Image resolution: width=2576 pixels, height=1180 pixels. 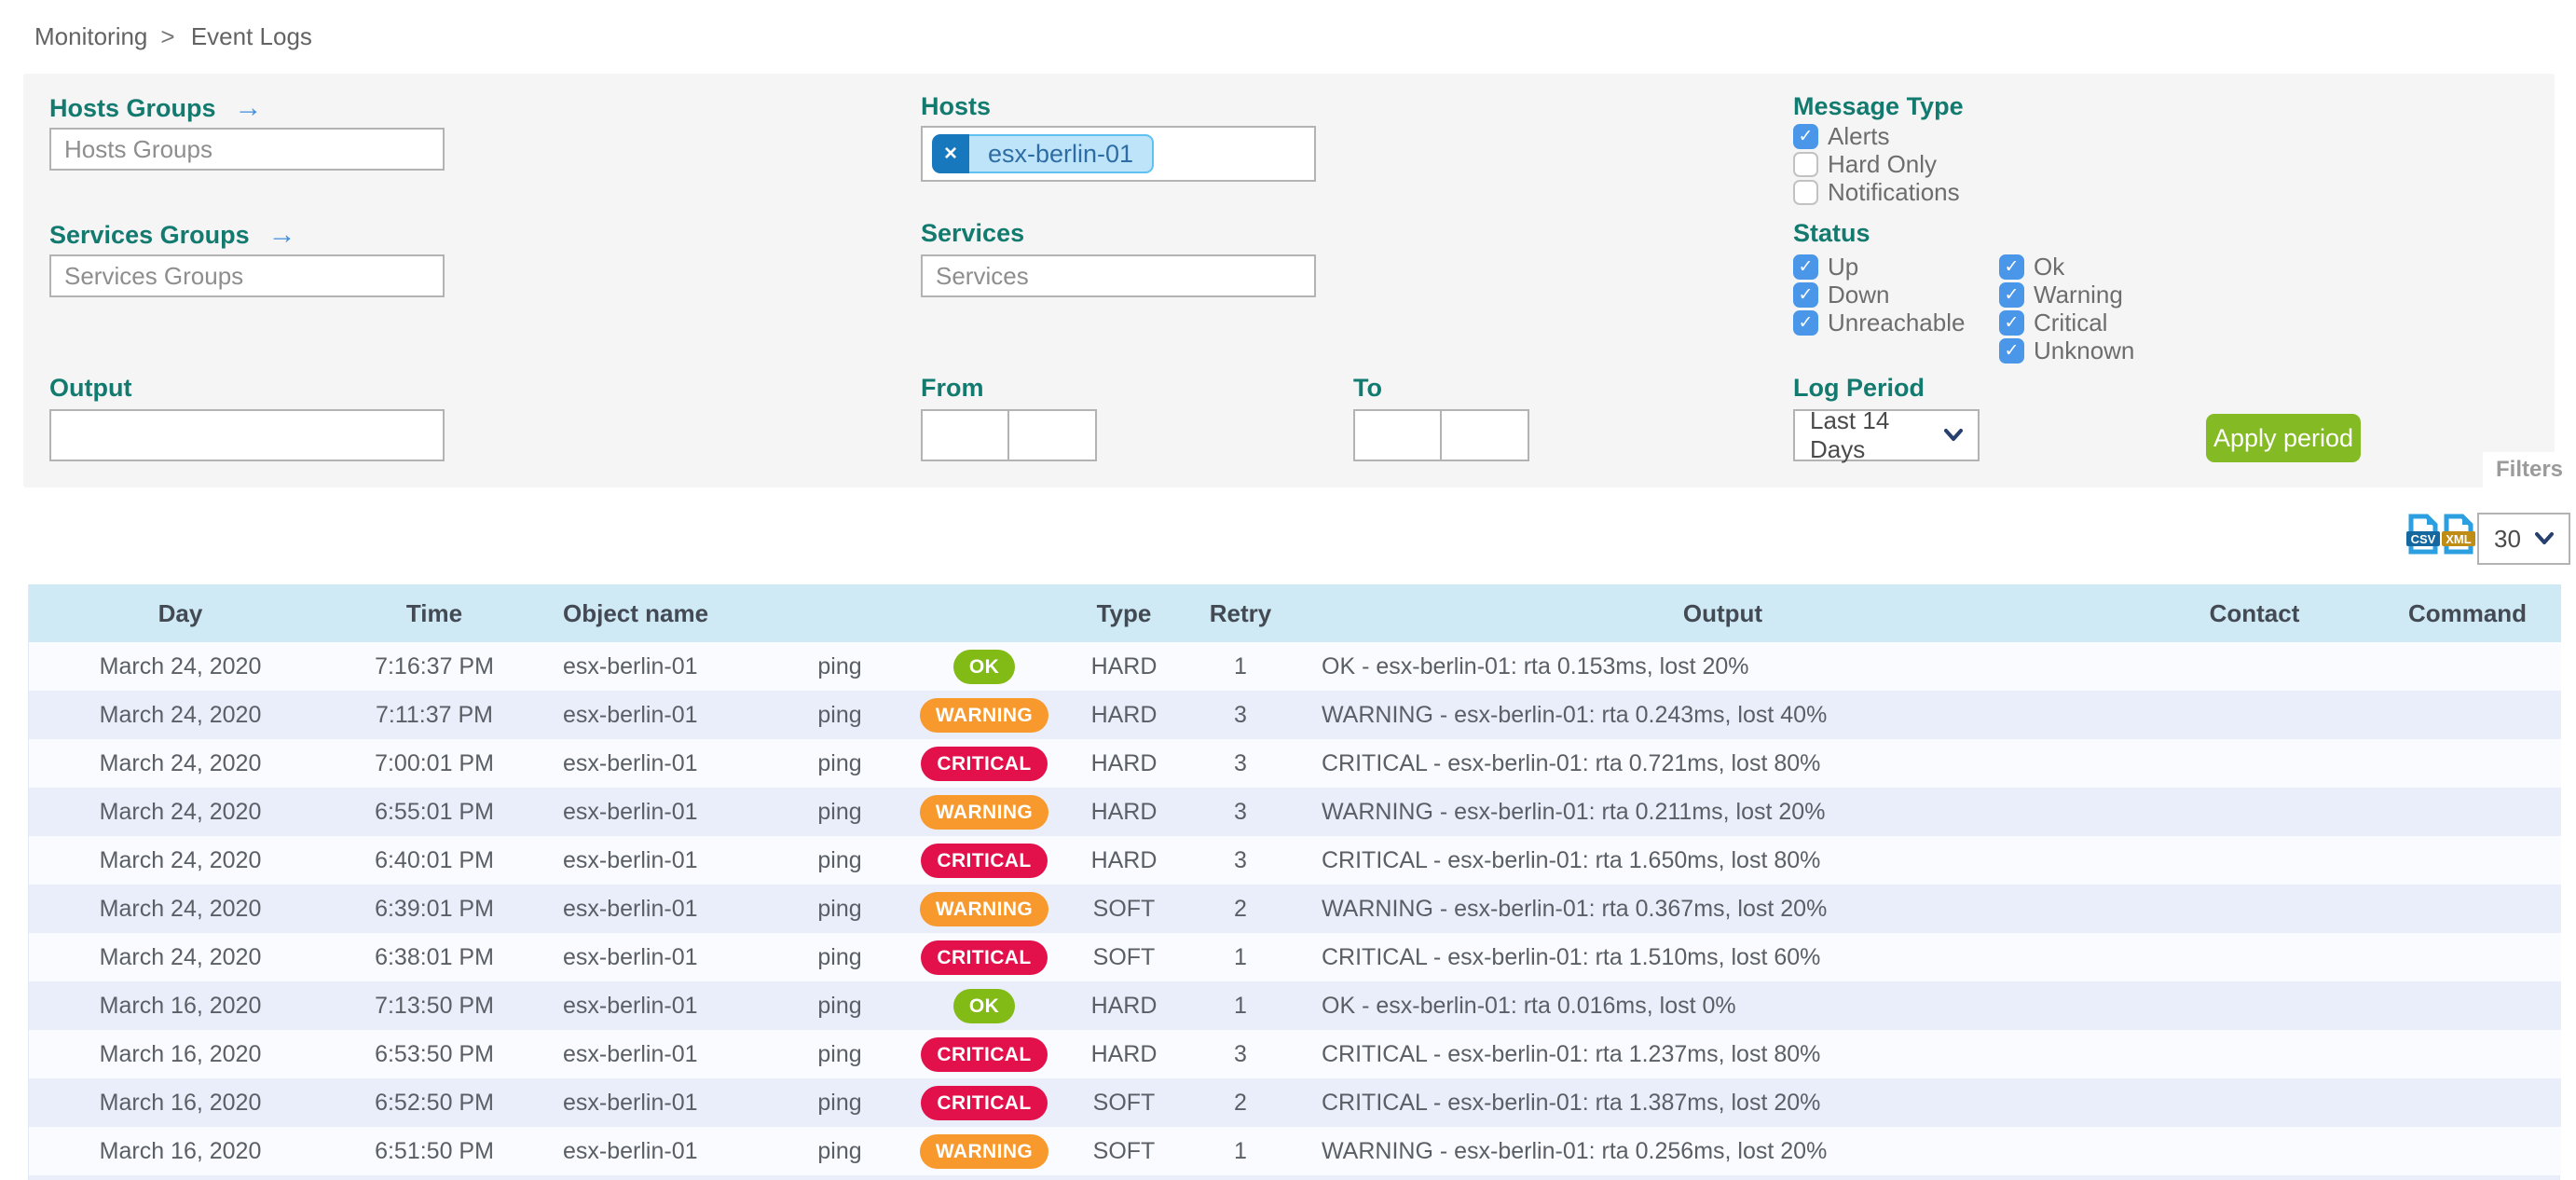 What do you see at coordinates (156, 108) in the screenshot?
I see `hosts-groups-label-row: Hosts Groups →` at bounding box center [156, 108].